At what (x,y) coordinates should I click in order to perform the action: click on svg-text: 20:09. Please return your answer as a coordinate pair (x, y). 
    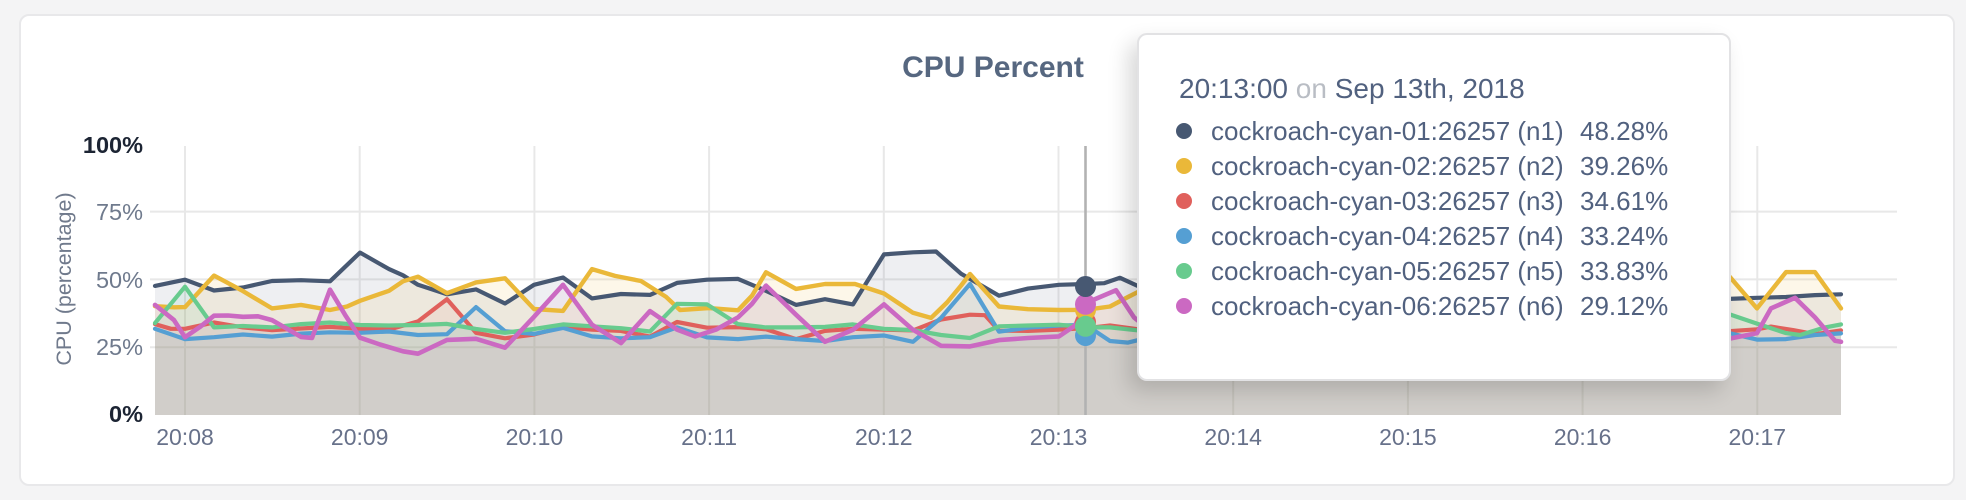
    Looking at the image, I should click on (360, 437).